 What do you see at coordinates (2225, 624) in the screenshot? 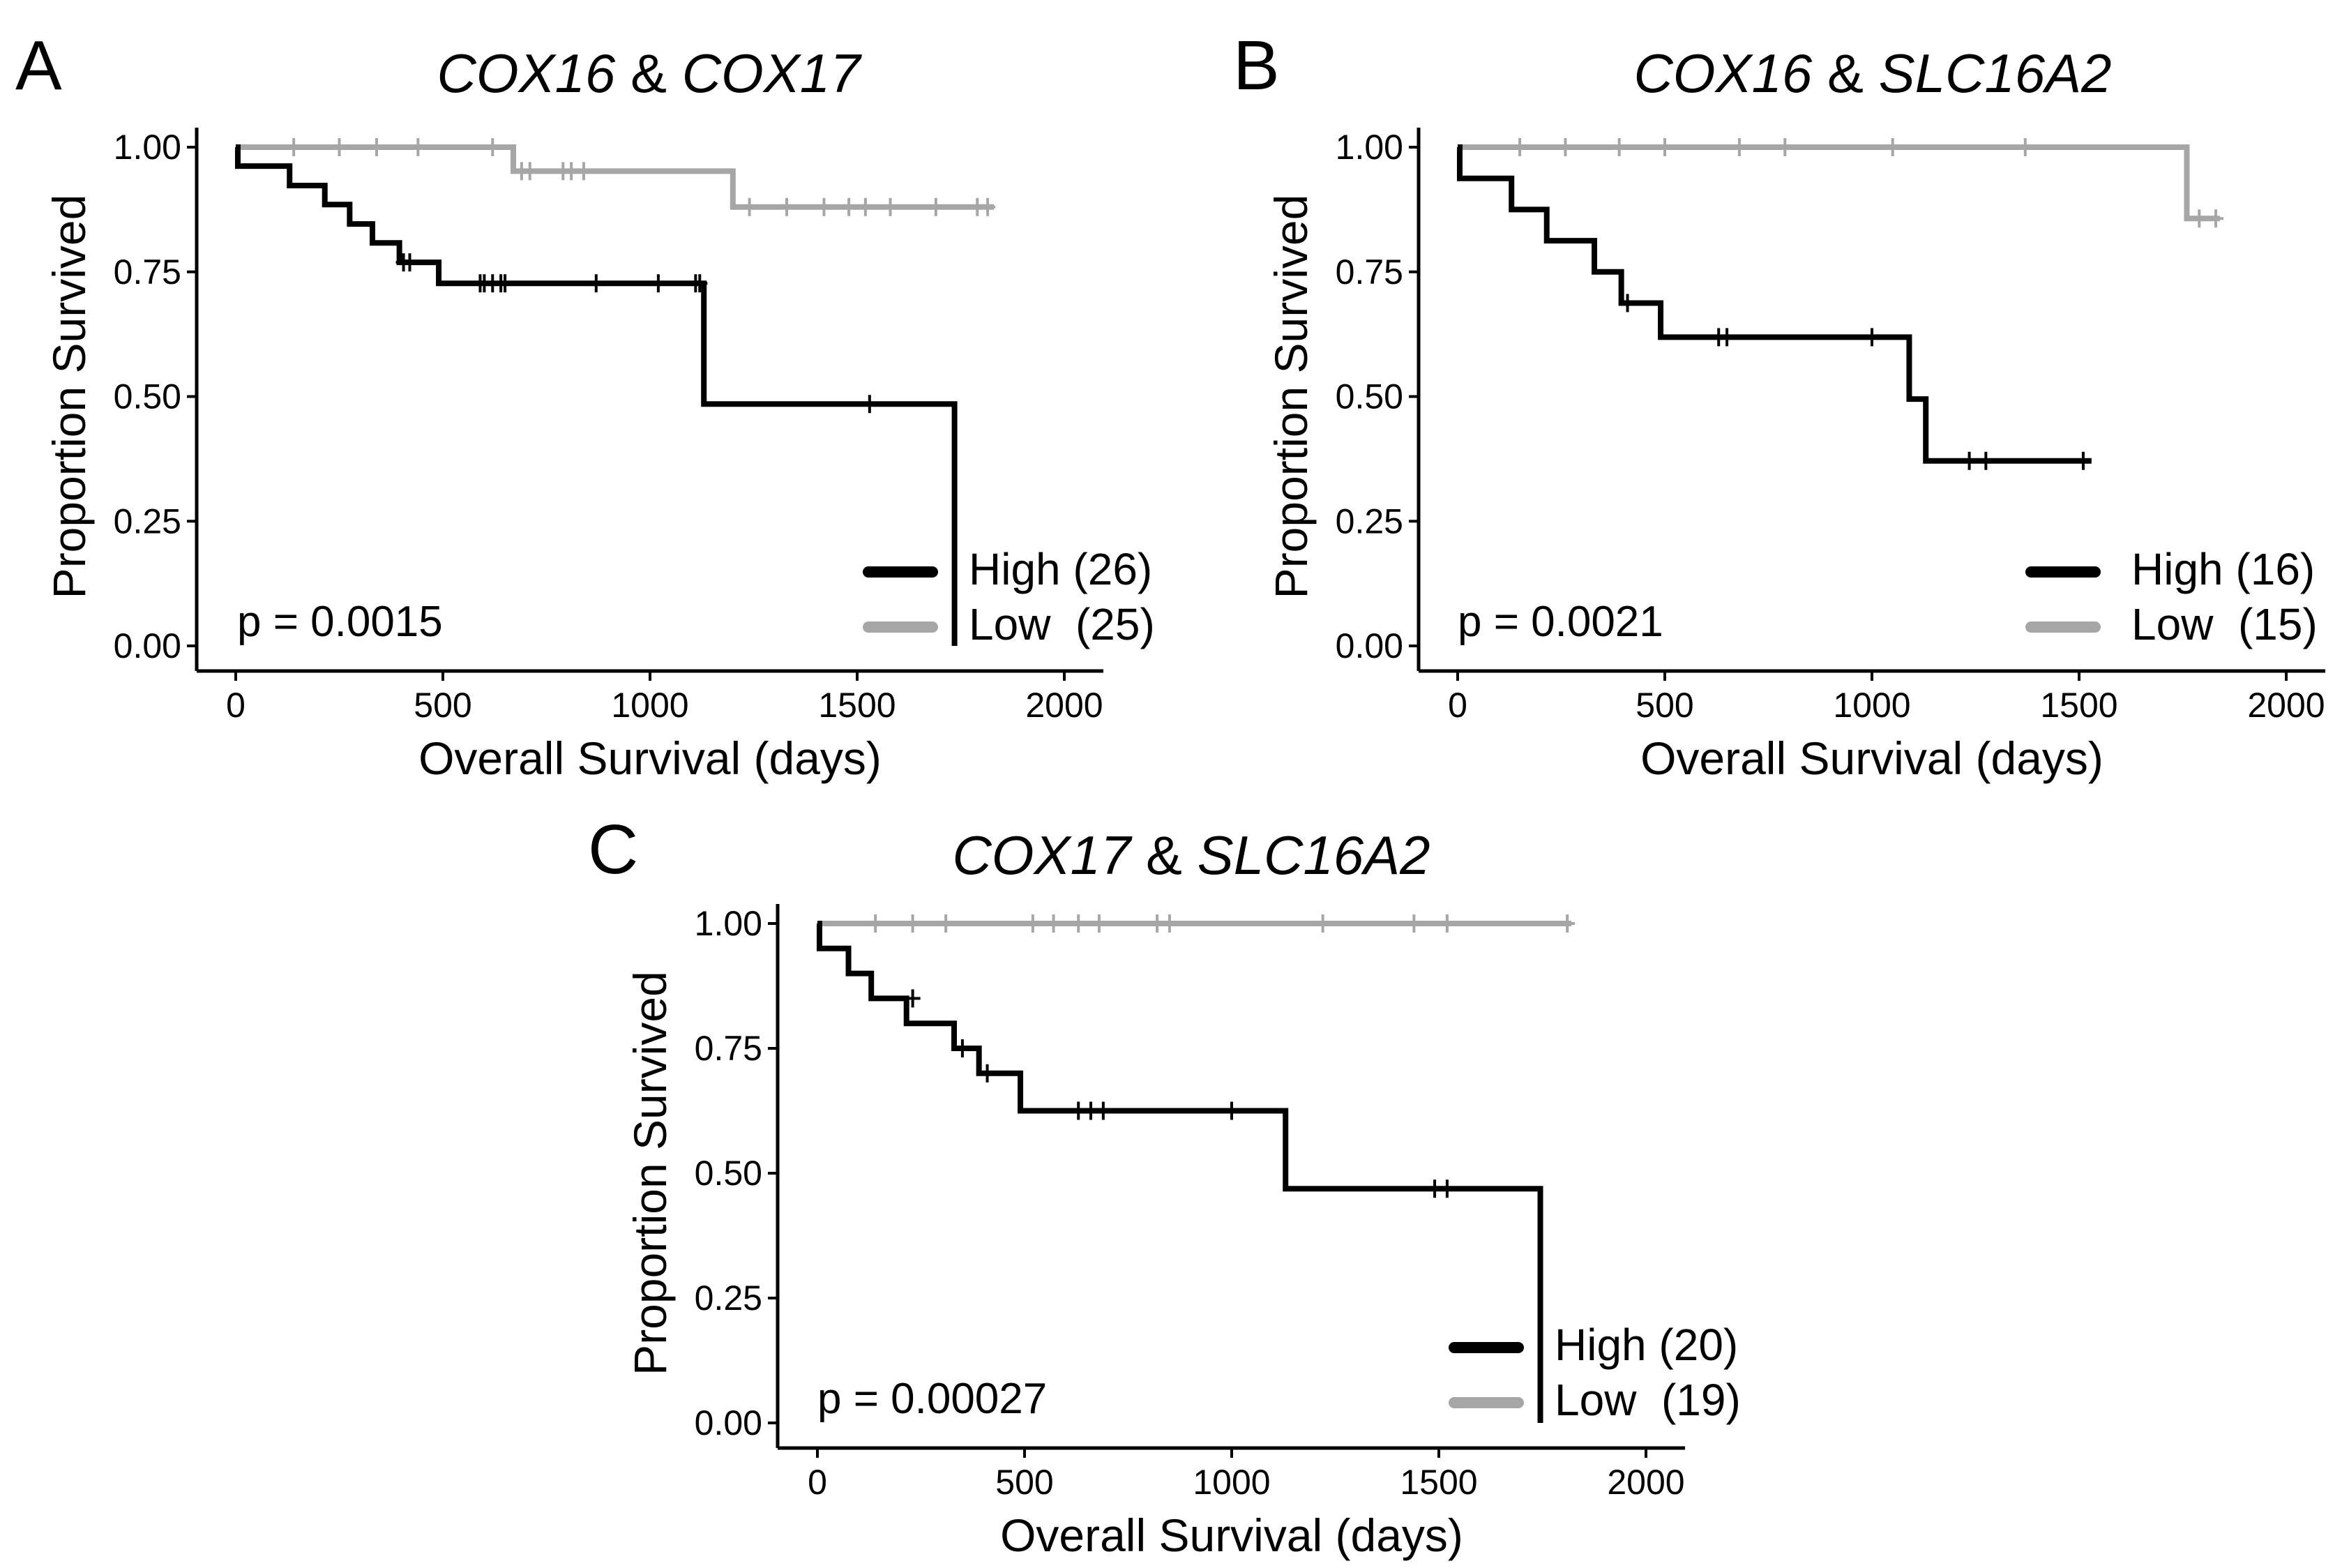
I see `legend-label-low: Low (15)` at bounding box center [2225, 624].